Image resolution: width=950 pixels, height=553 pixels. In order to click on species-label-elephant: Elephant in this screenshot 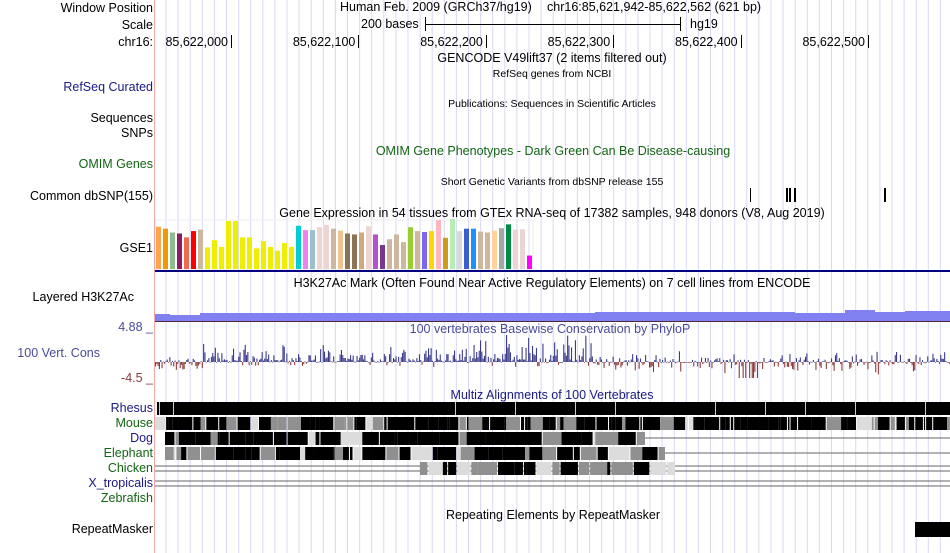, I will do `click(128, 453)`.